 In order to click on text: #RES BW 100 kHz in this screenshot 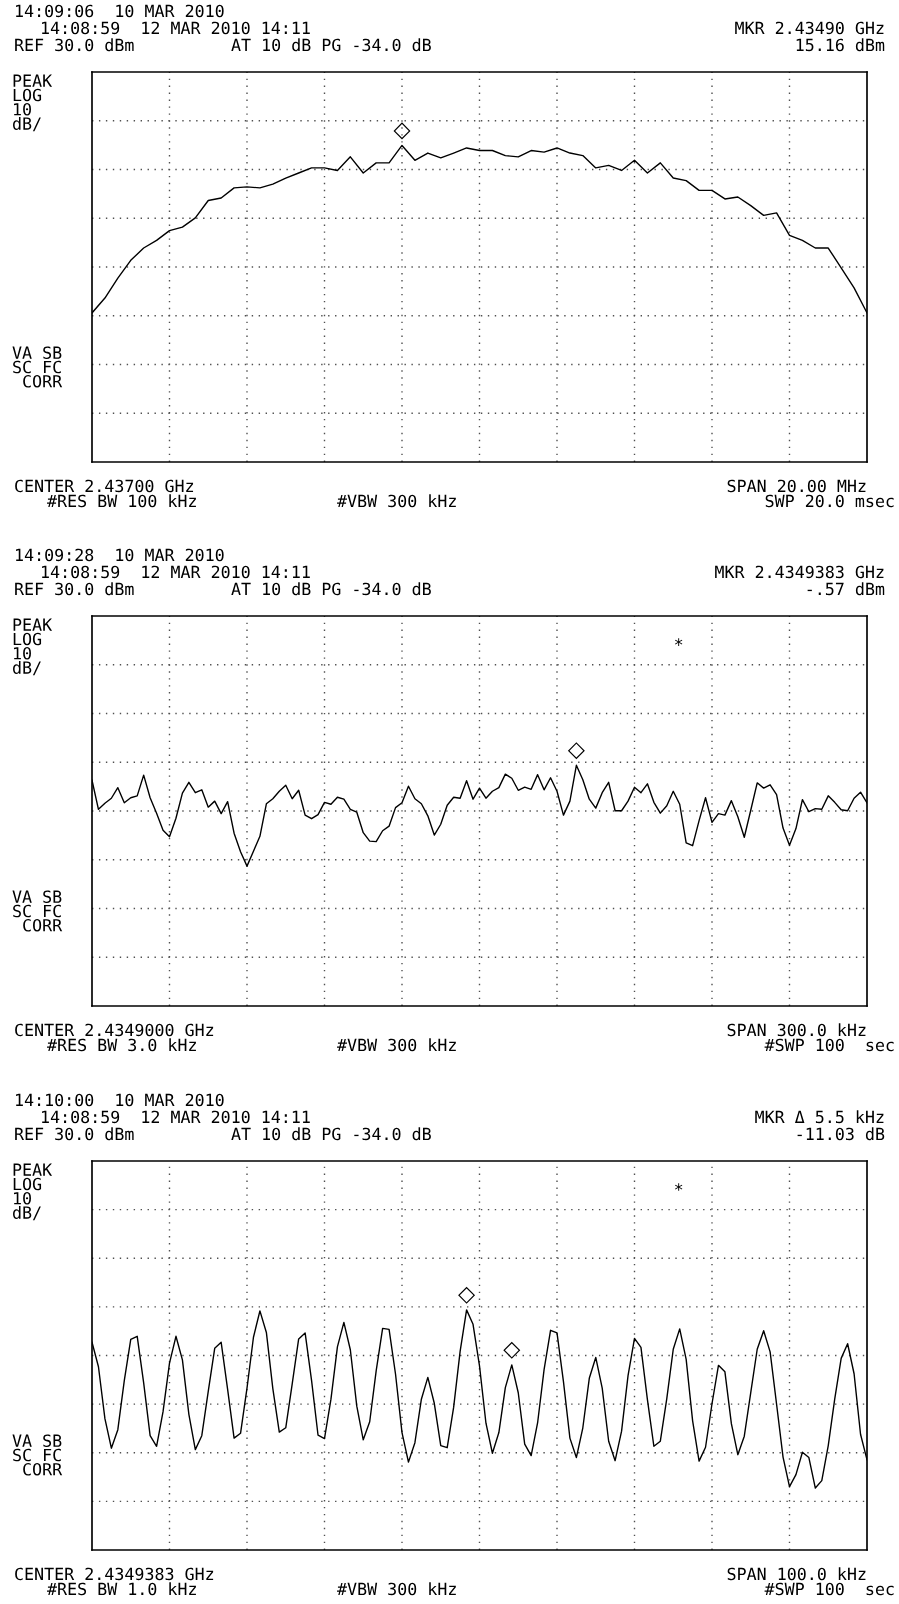, I will do `click(121, 501)`.